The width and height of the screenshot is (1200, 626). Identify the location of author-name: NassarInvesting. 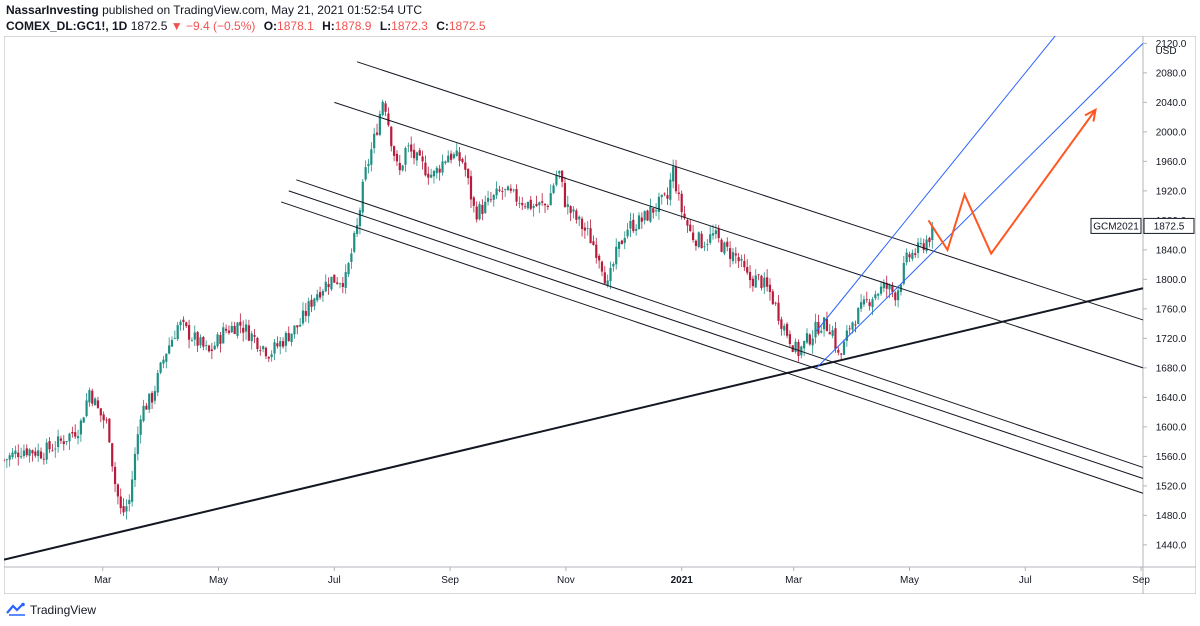
(52, 10).